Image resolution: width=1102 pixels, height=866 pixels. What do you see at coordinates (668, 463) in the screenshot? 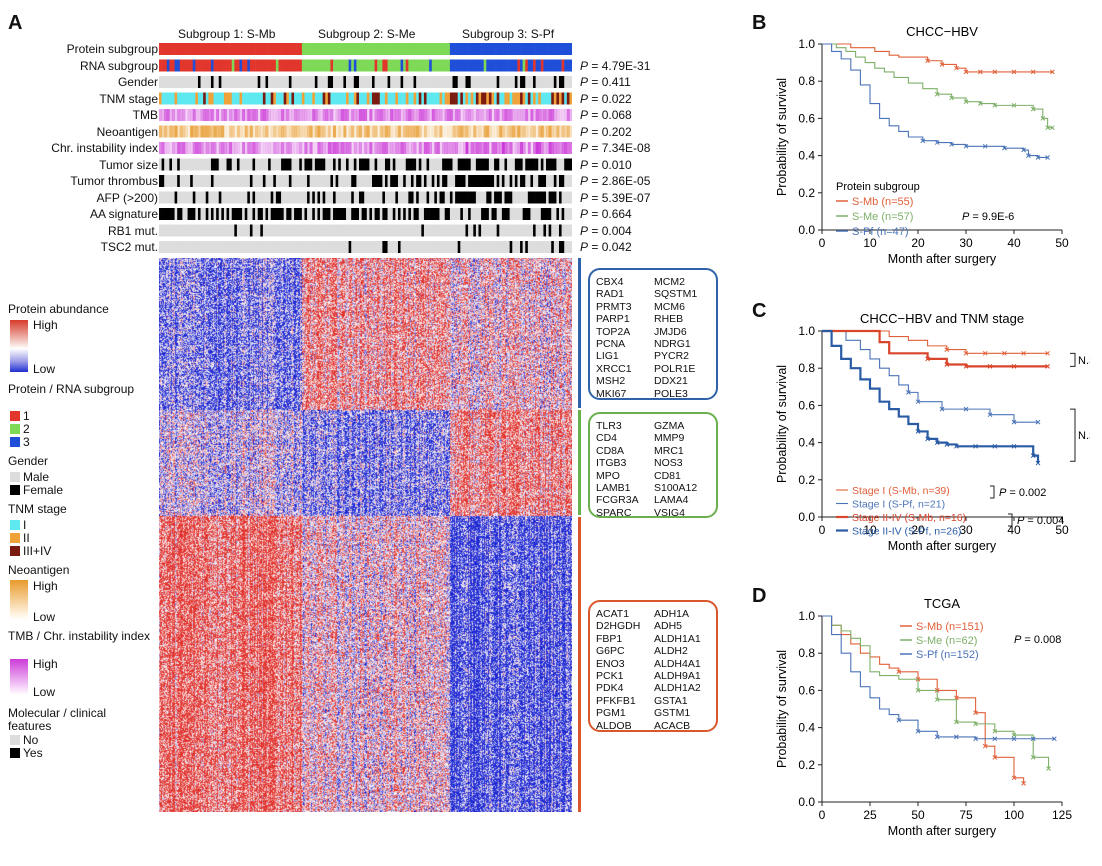
I see `gene-label: NOS3` at bounding box center [668, 463].